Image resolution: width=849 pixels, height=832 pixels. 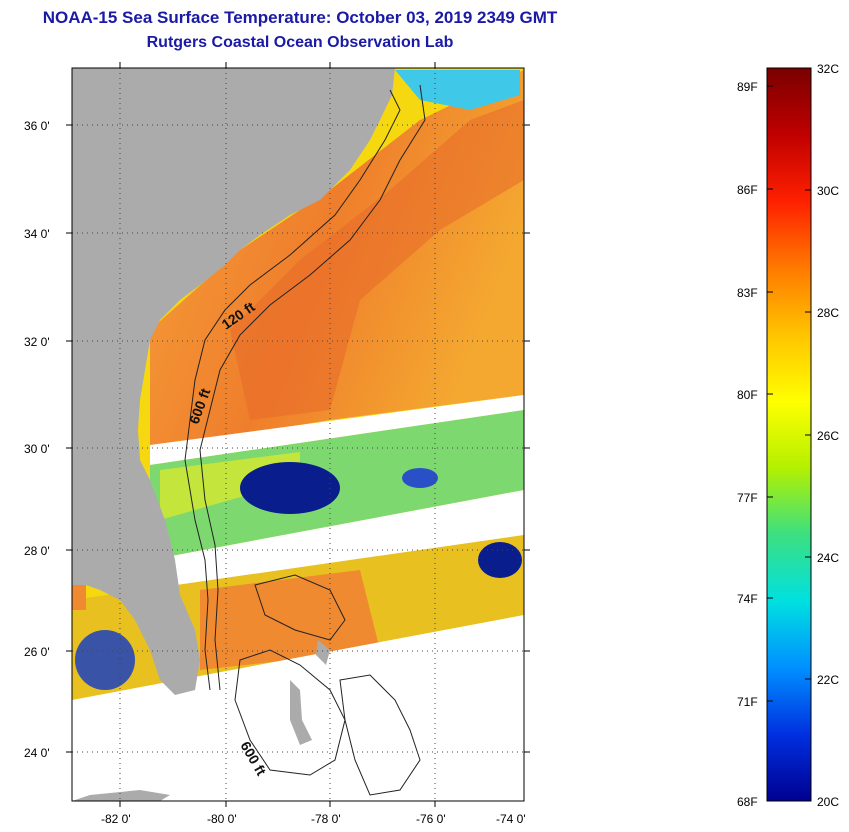 I want to click on cold-patch-small, so click(x=420, y=478).